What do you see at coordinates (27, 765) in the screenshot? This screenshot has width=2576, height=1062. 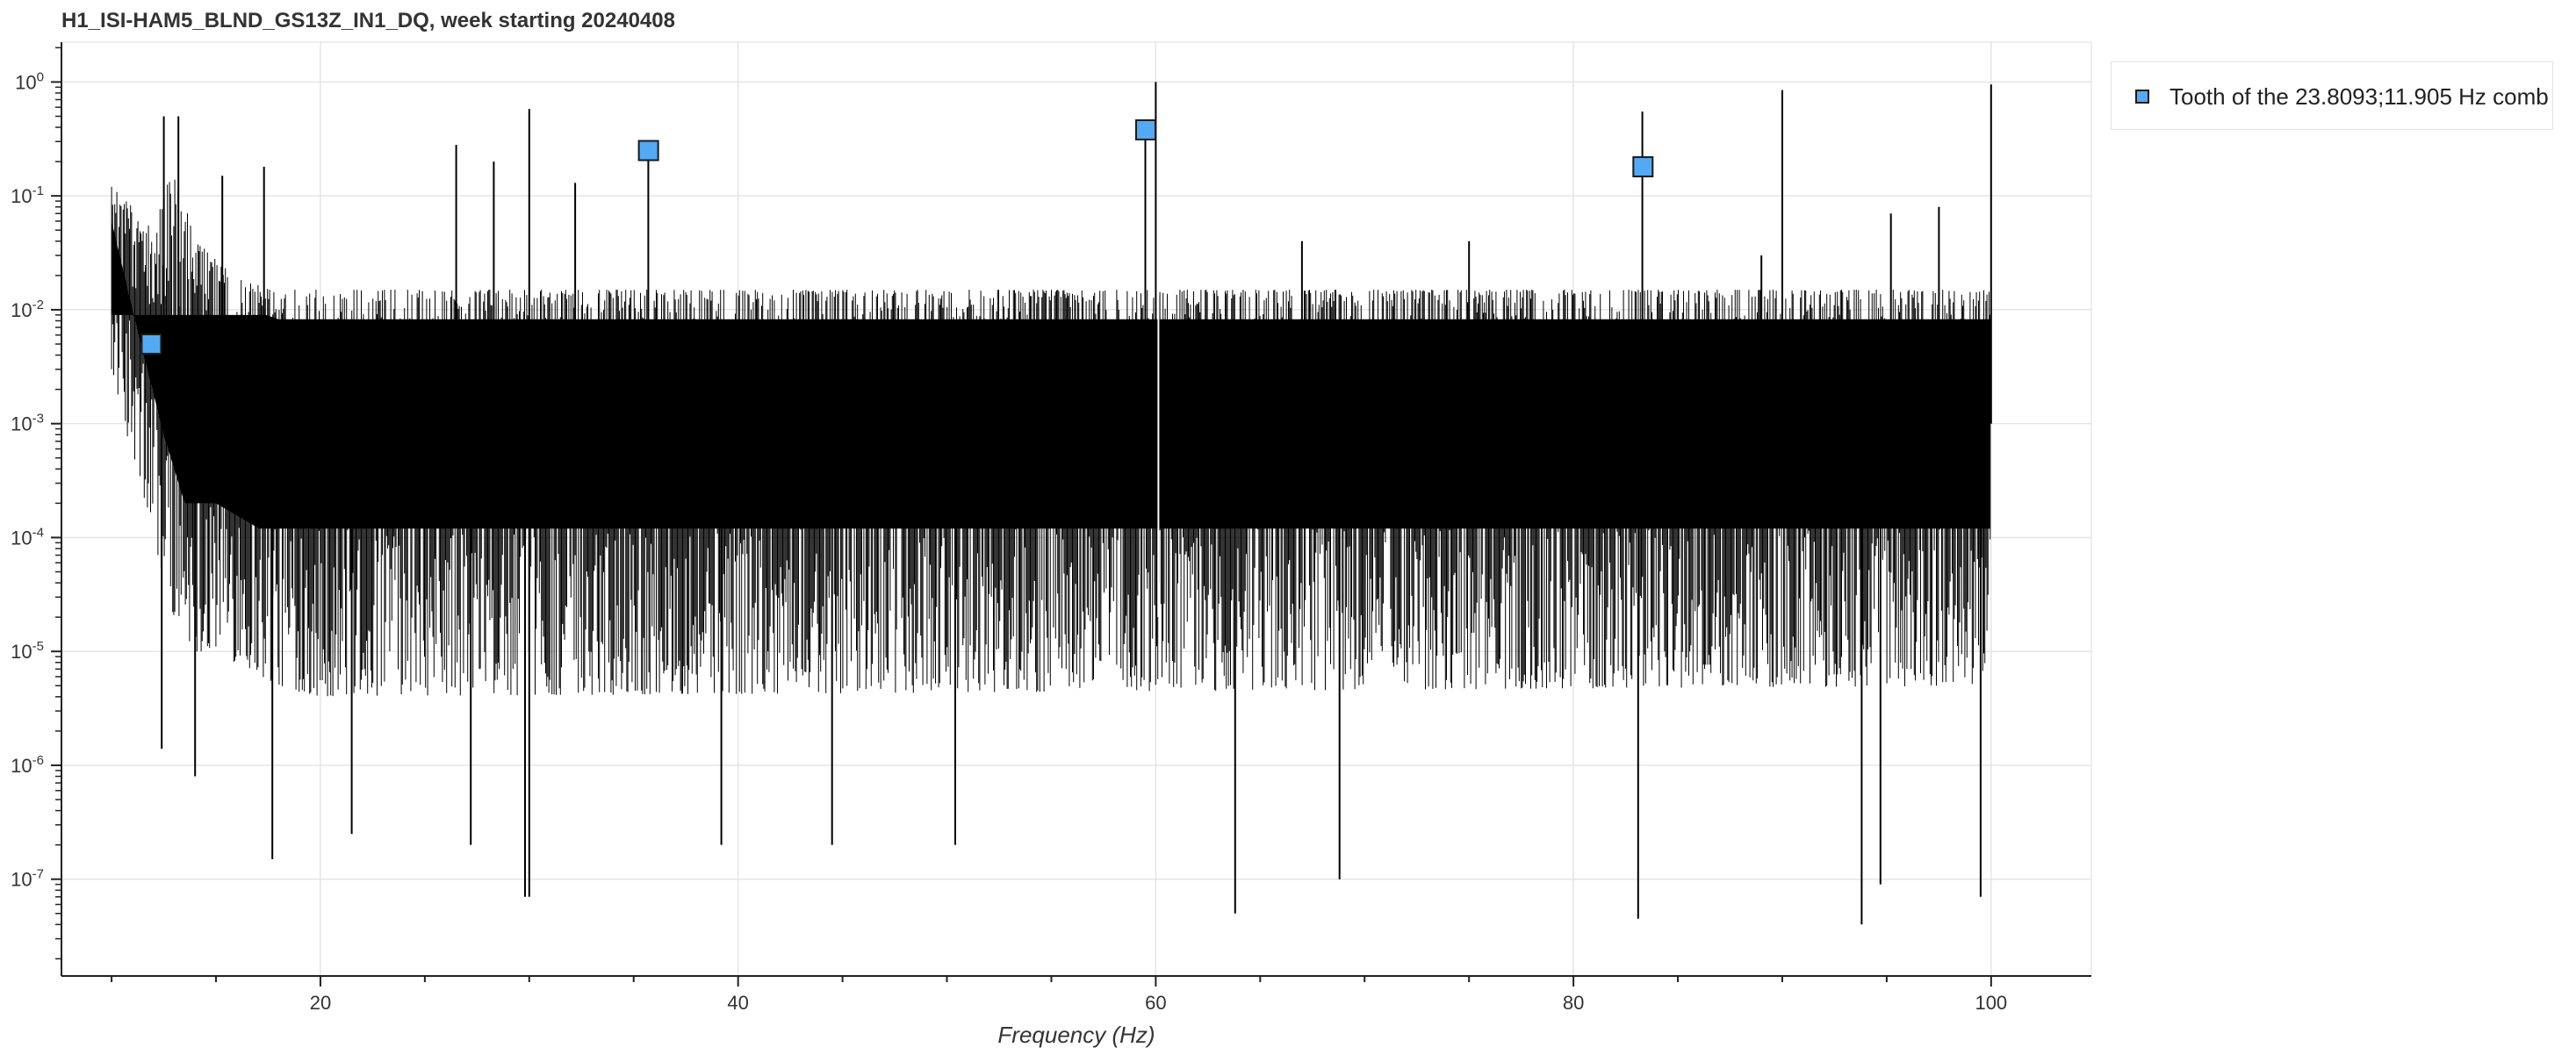 I see `y-tick-label: 10⁻⁶` at bounding box center [27, 765].